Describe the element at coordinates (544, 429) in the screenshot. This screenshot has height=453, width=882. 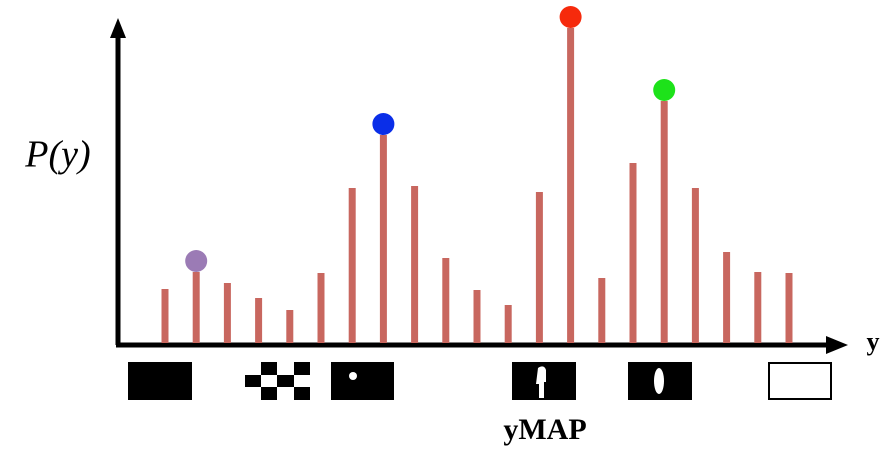
I see `annotation: yMAP` at that location.